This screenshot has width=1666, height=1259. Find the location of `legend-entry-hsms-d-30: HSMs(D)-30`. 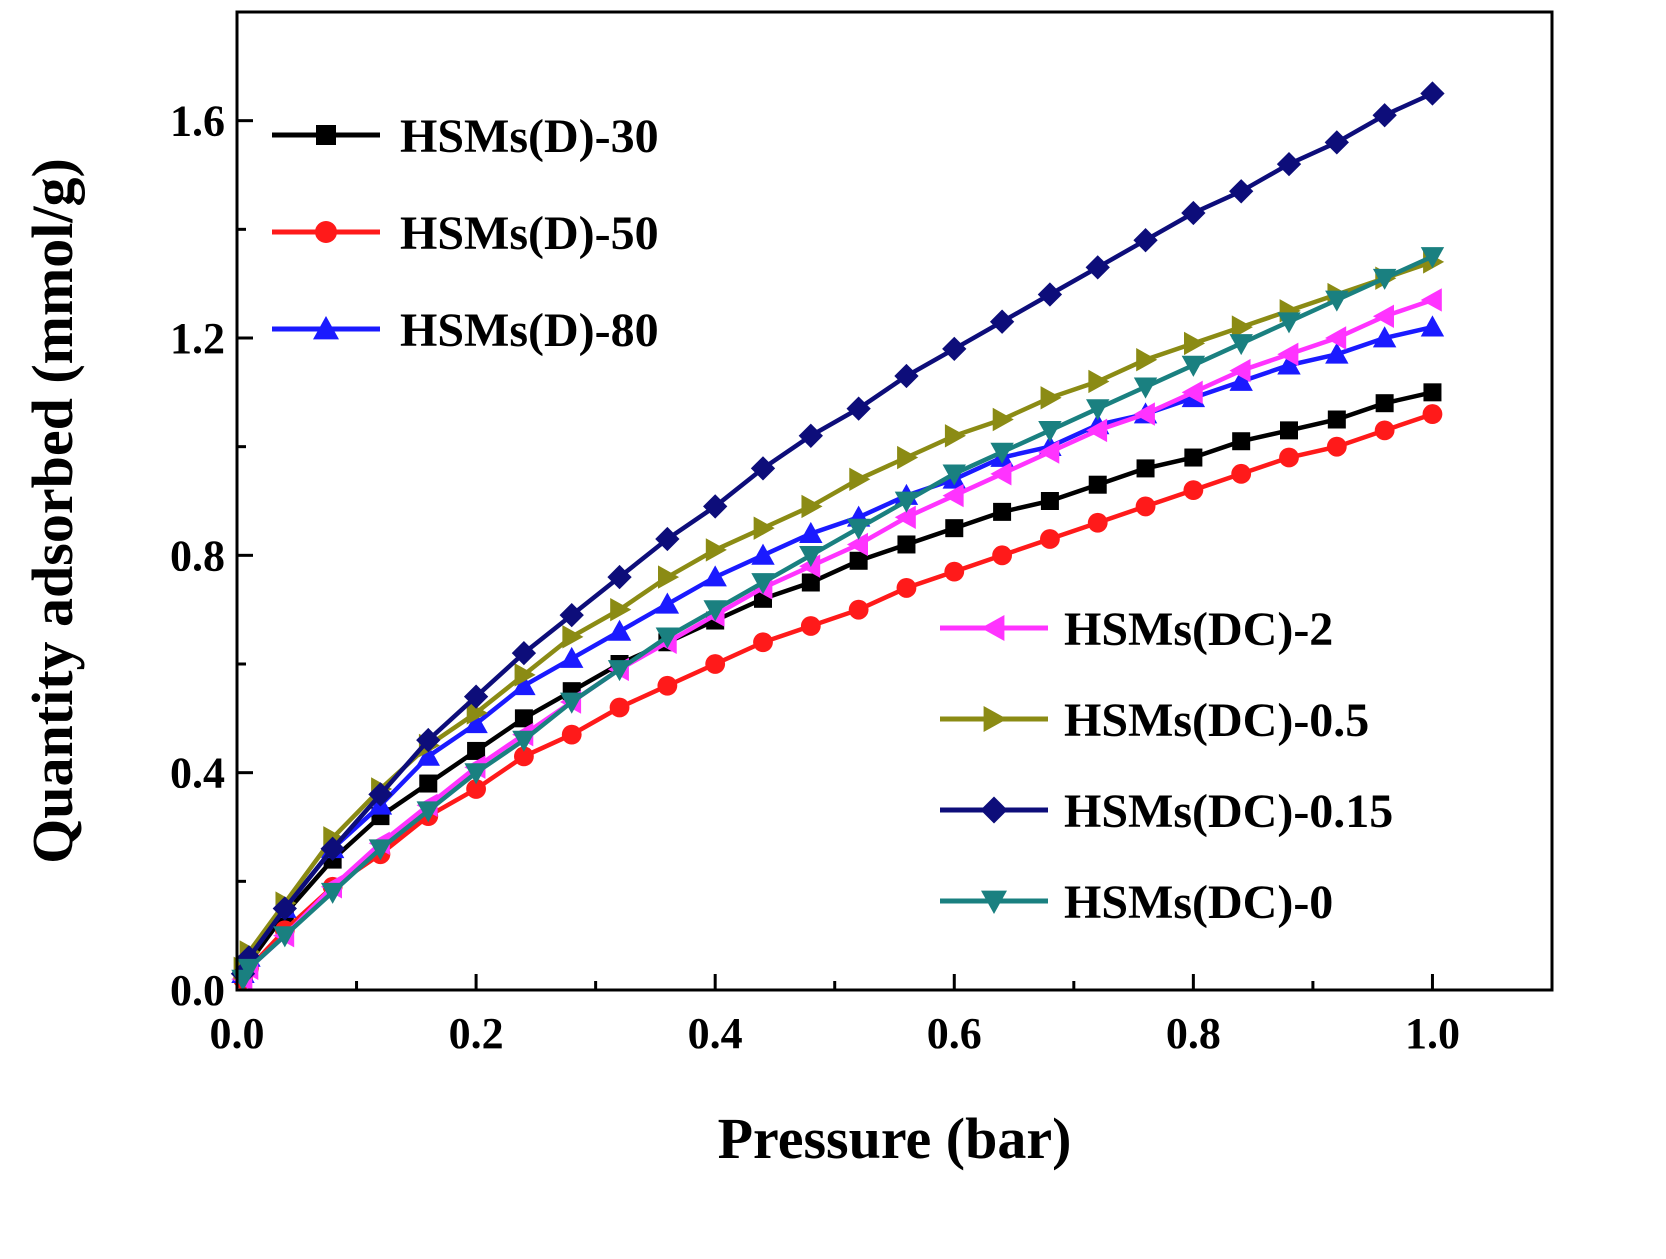

legend-entry-hsms-d-30: HSMs(D)-30 is located at coordinates (465, 136).